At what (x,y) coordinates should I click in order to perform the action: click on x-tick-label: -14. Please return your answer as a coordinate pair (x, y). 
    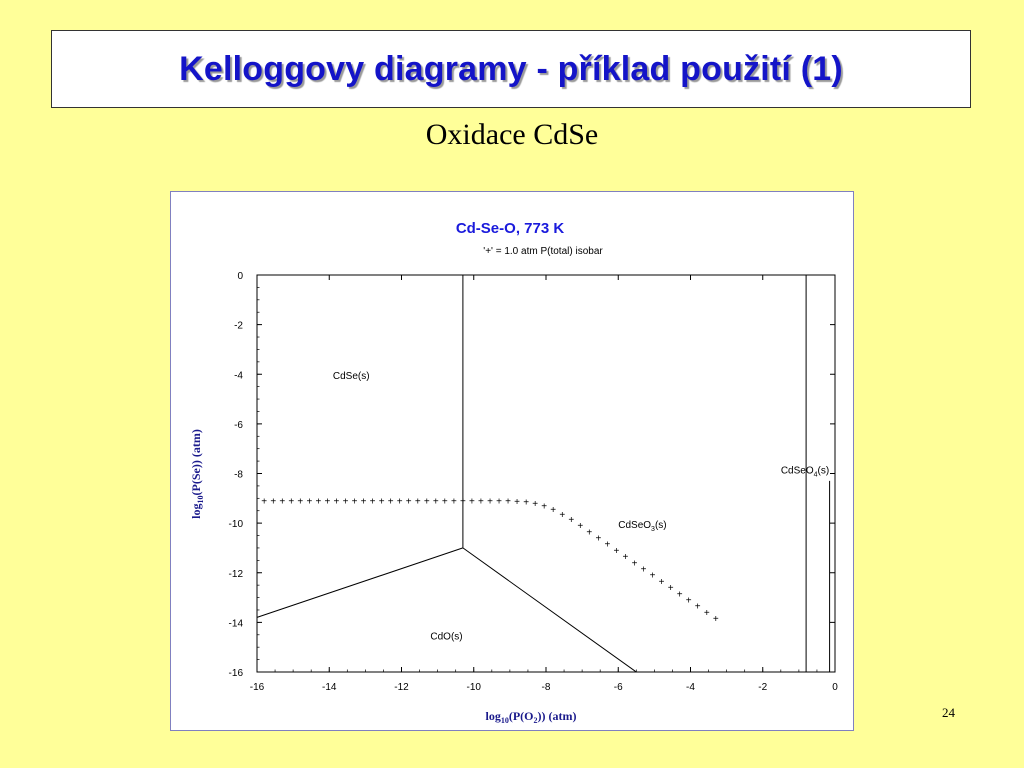
    Looking at the image, I should click on (329, 687).